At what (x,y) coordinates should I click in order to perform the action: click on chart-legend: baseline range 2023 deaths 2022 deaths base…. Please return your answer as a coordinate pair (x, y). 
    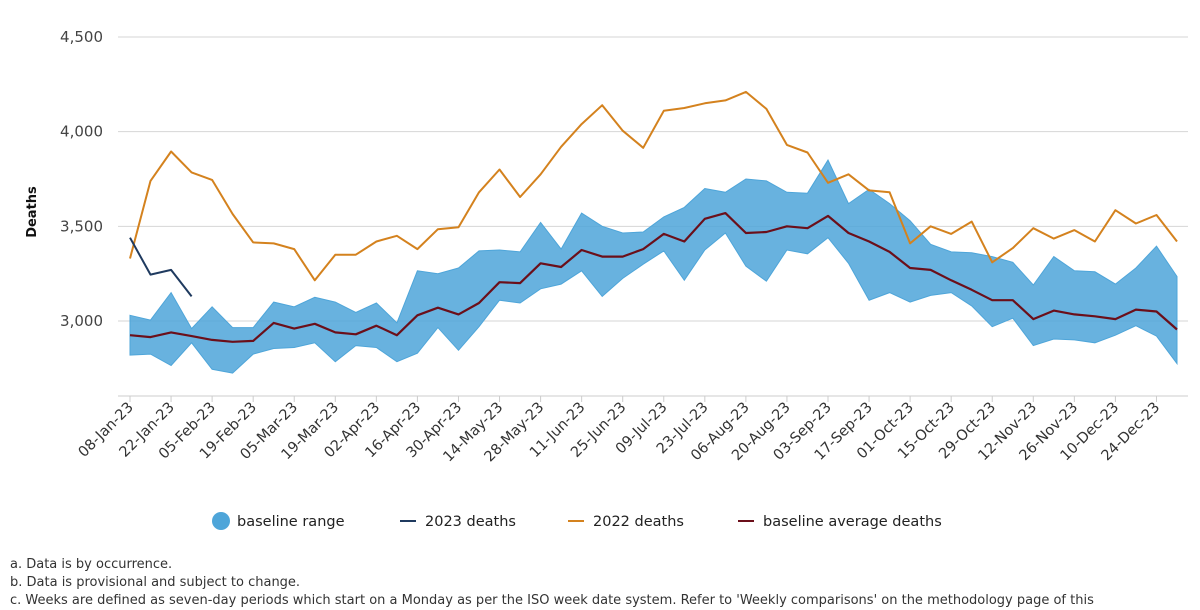
    Looking at the image, I should click on (577, 521).